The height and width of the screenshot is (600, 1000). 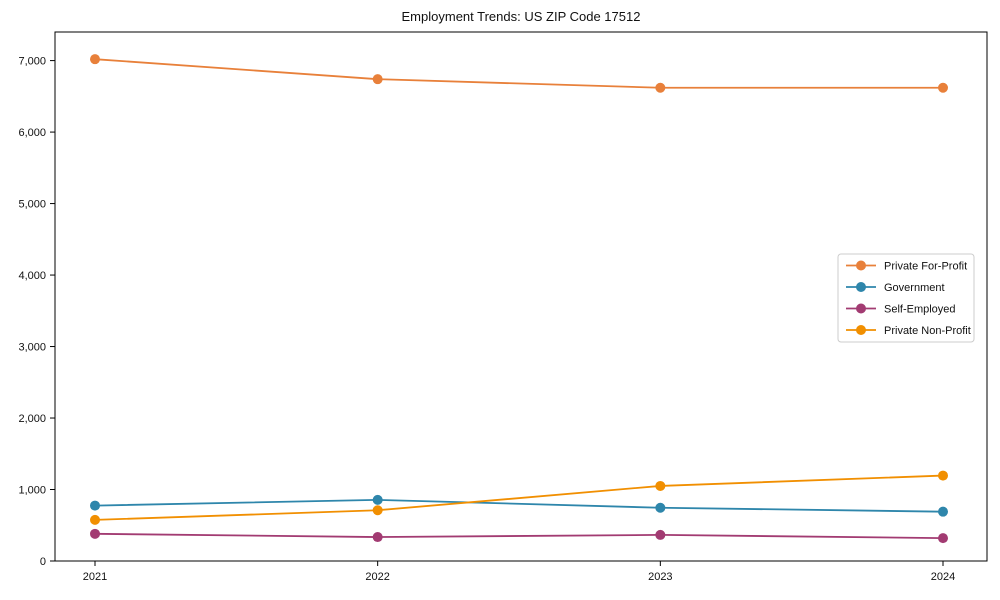 What do you see at coordinates (32, 348) in the screenshot?
I see `y-axis-tick-label: 3,000` at bounding box center [32, 348].